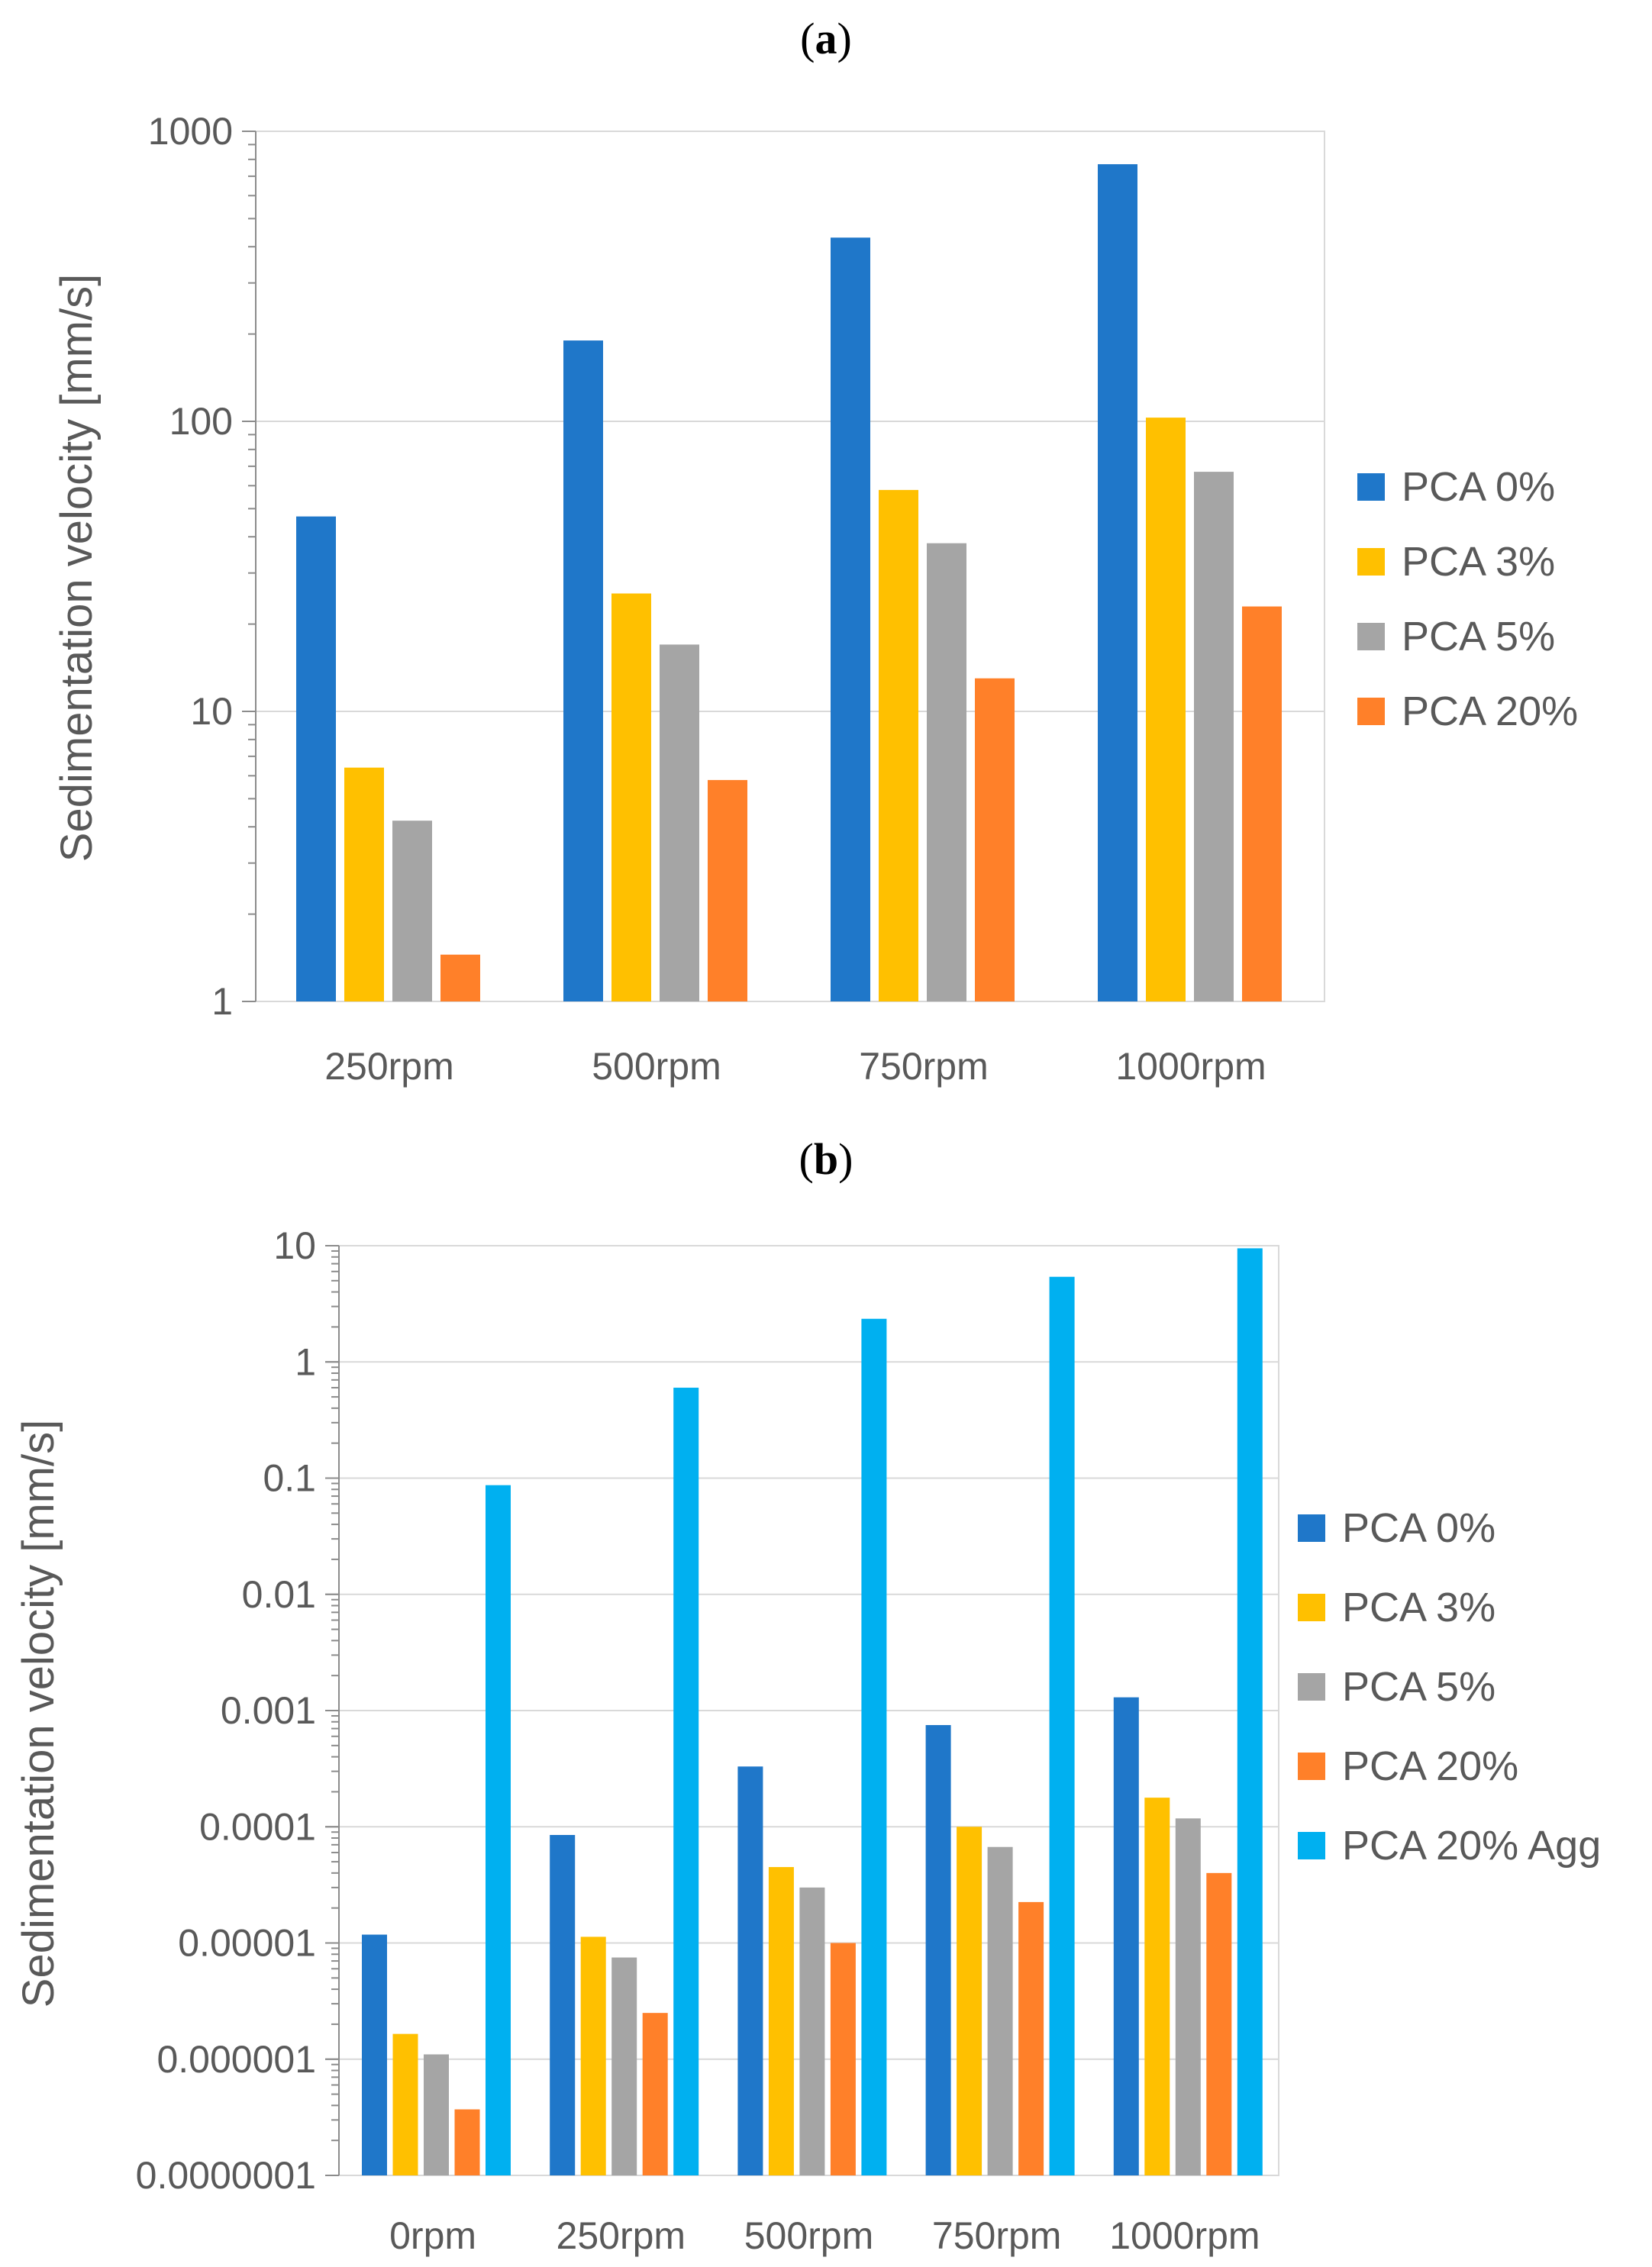 The width and height of the screenshot is (1652, 2267). What do you see at coordinates (201, 421) in the screenshot?
I see `a-y-tick-label: 100` at bounding box center [201, 421].